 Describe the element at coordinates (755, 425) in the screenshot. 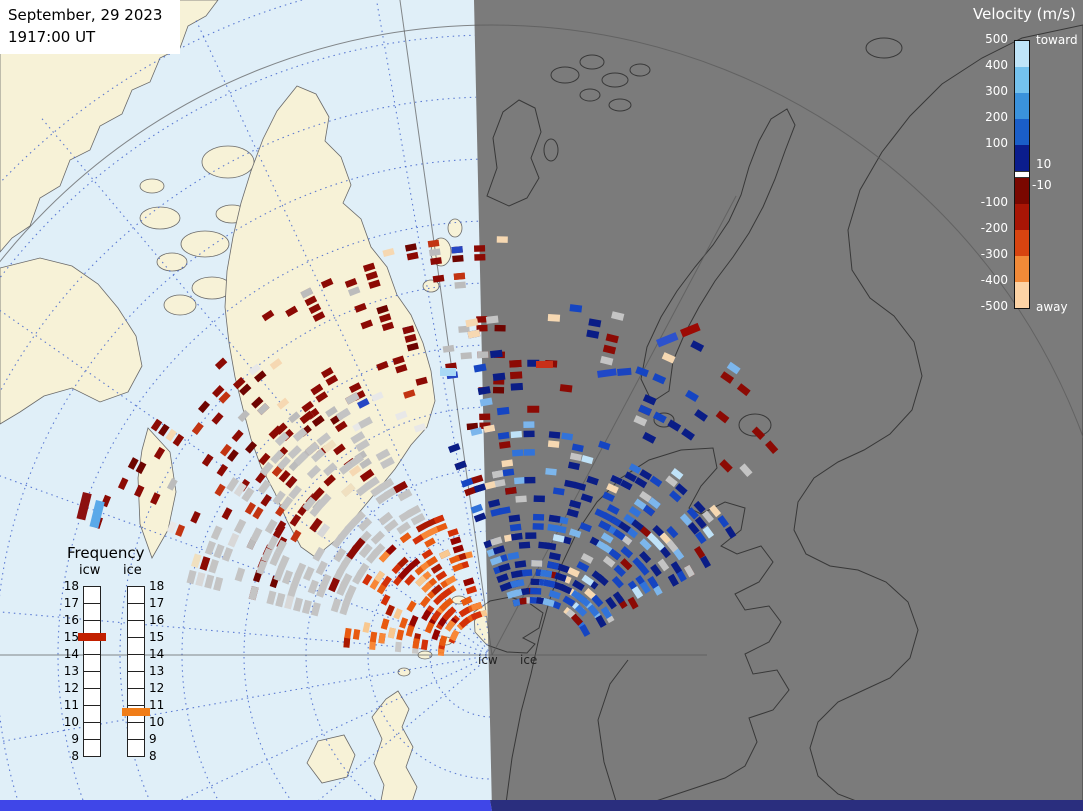

I see `kolguev-island` at that location.